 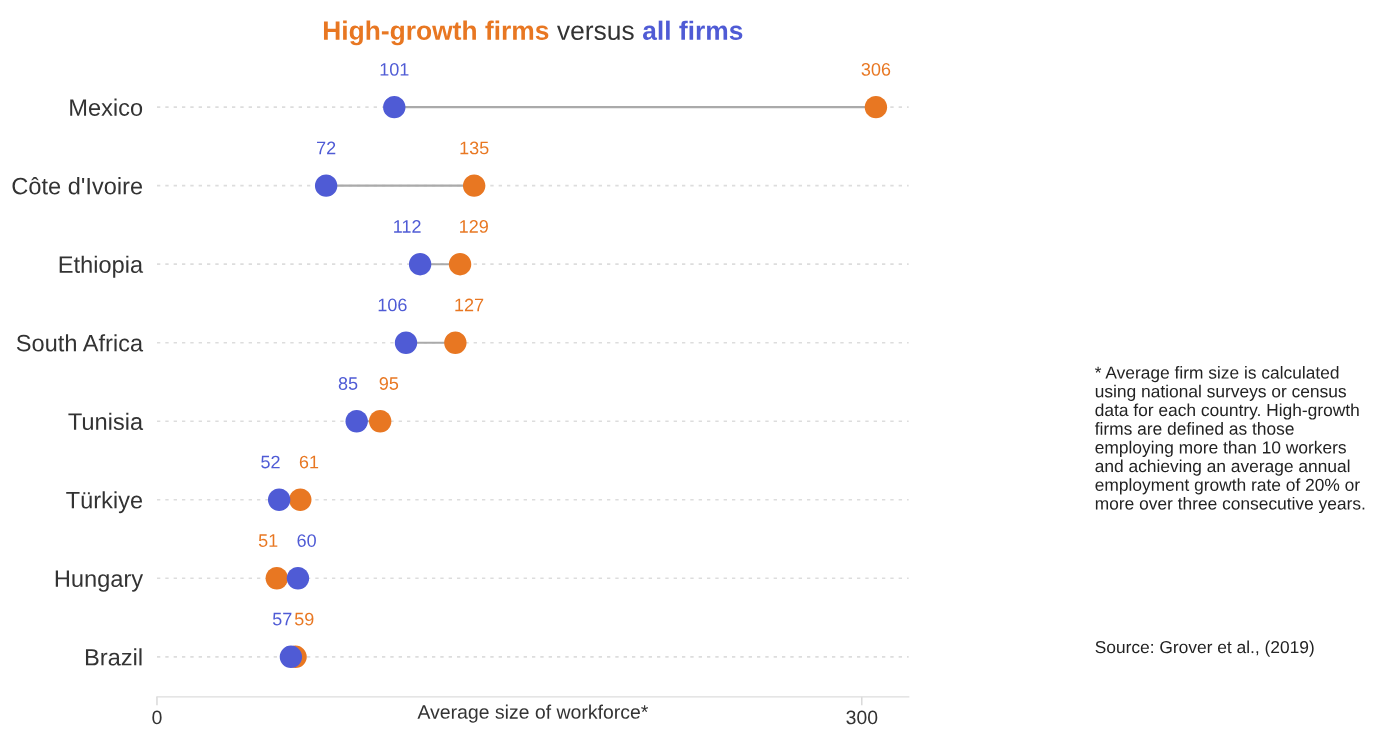 What do you see at coordinates (306, 540) in the screenshot?
I see `data-label: 60` at bounding box center [306, 540].